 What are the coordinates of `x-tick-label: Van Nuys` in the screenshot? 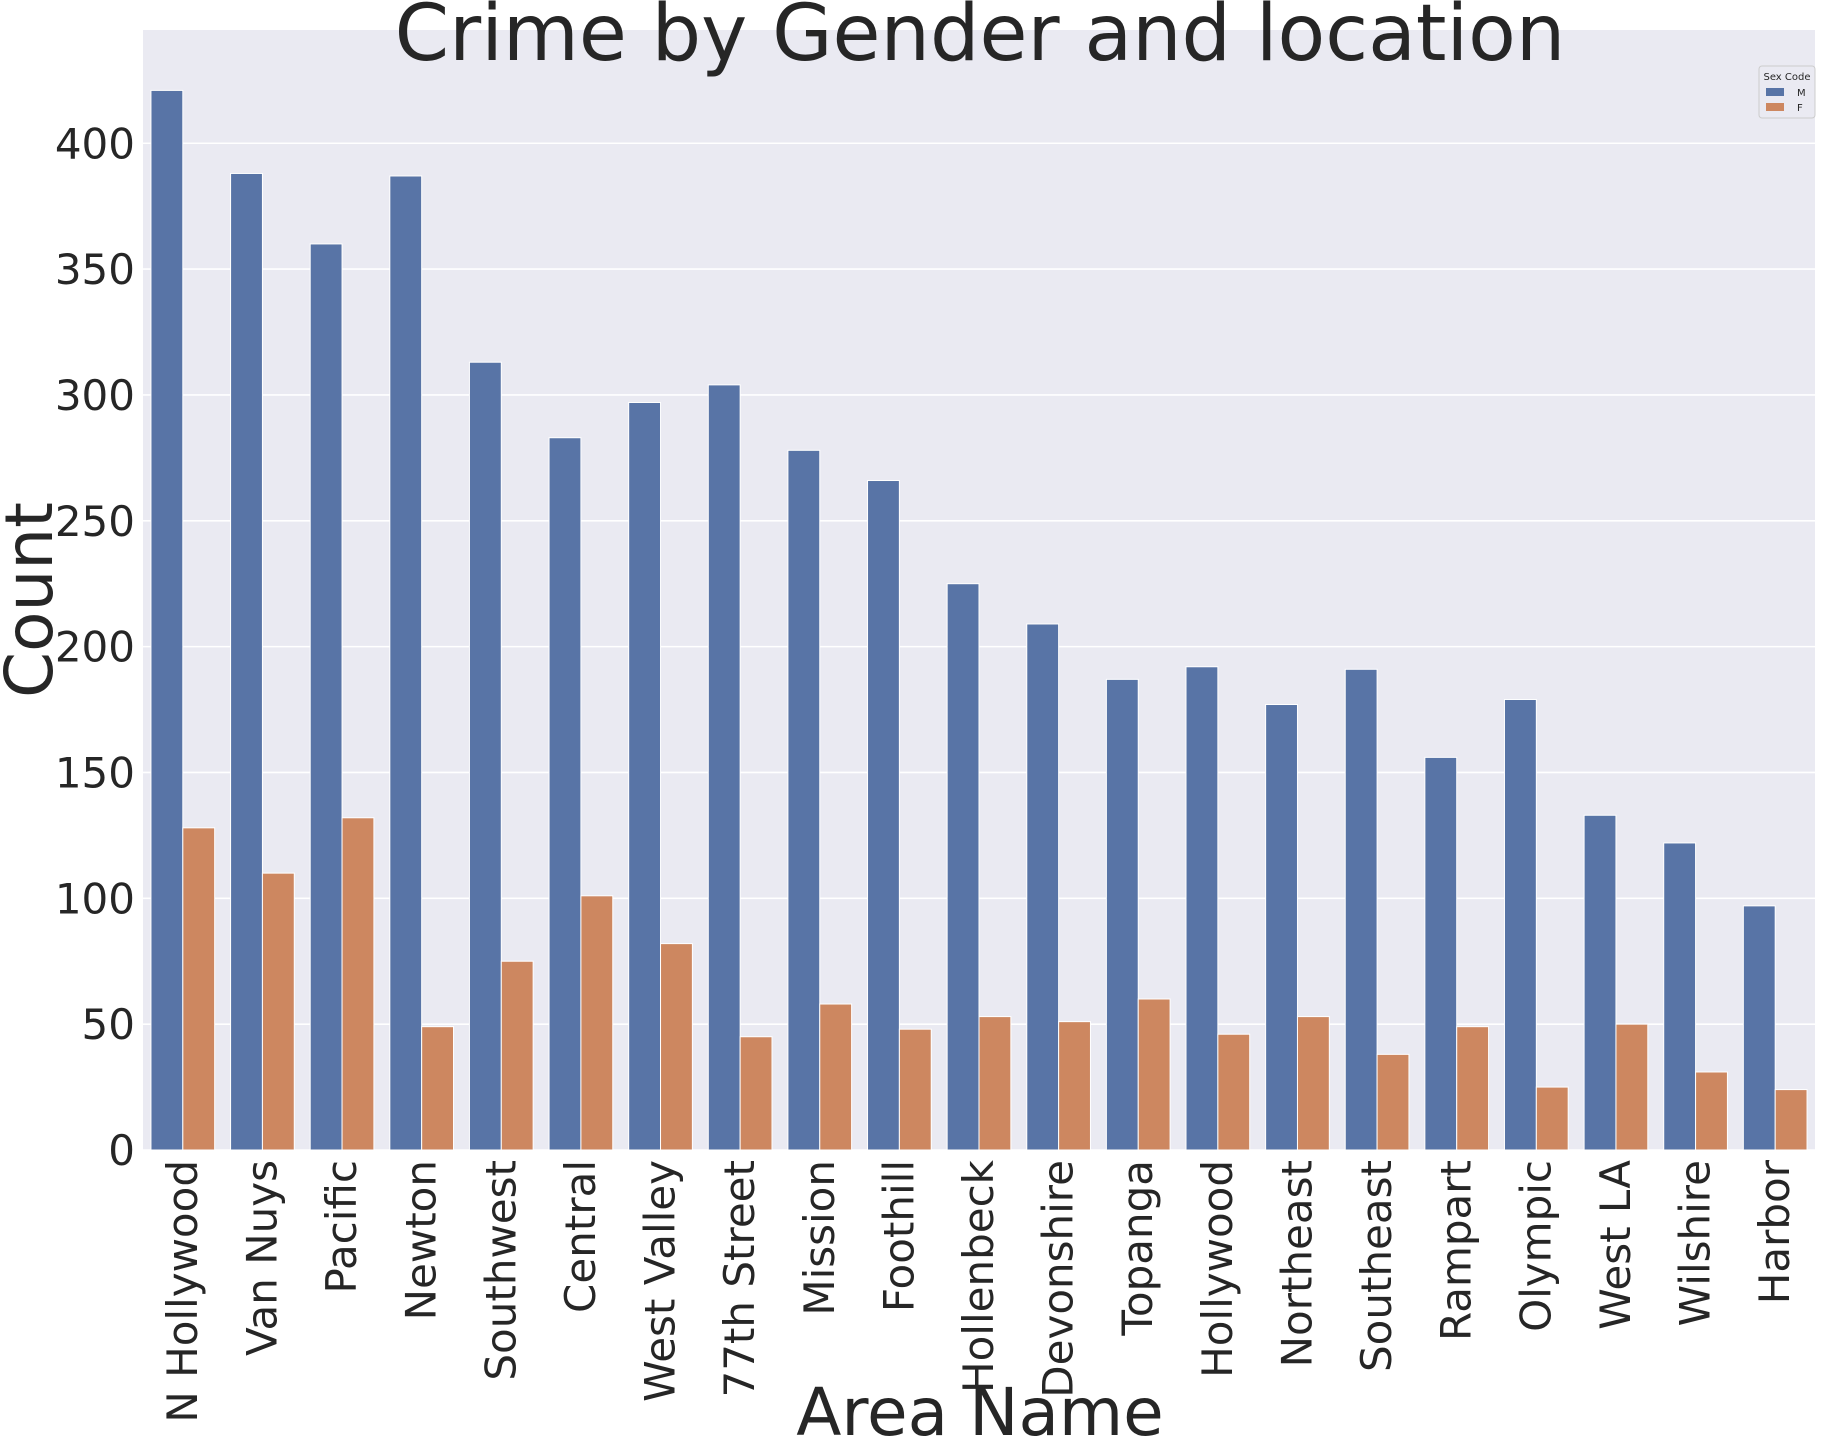 It's located at (261, 1258).